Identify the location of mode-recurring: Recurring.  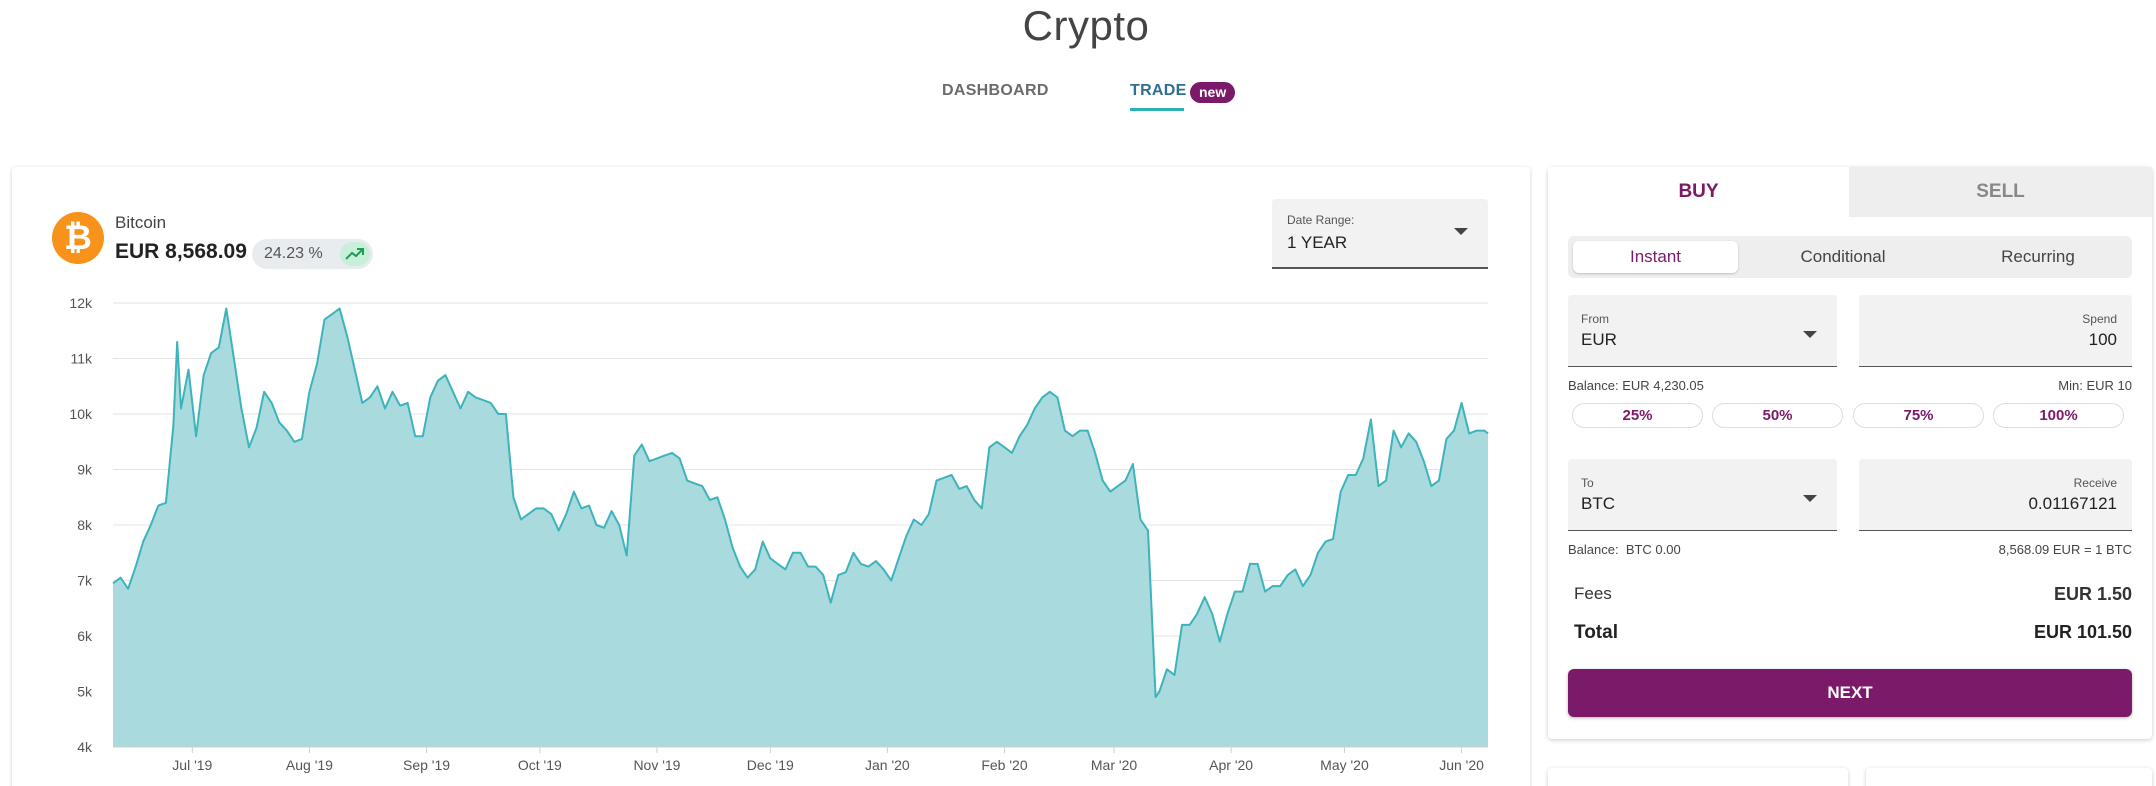
(2038, 256).